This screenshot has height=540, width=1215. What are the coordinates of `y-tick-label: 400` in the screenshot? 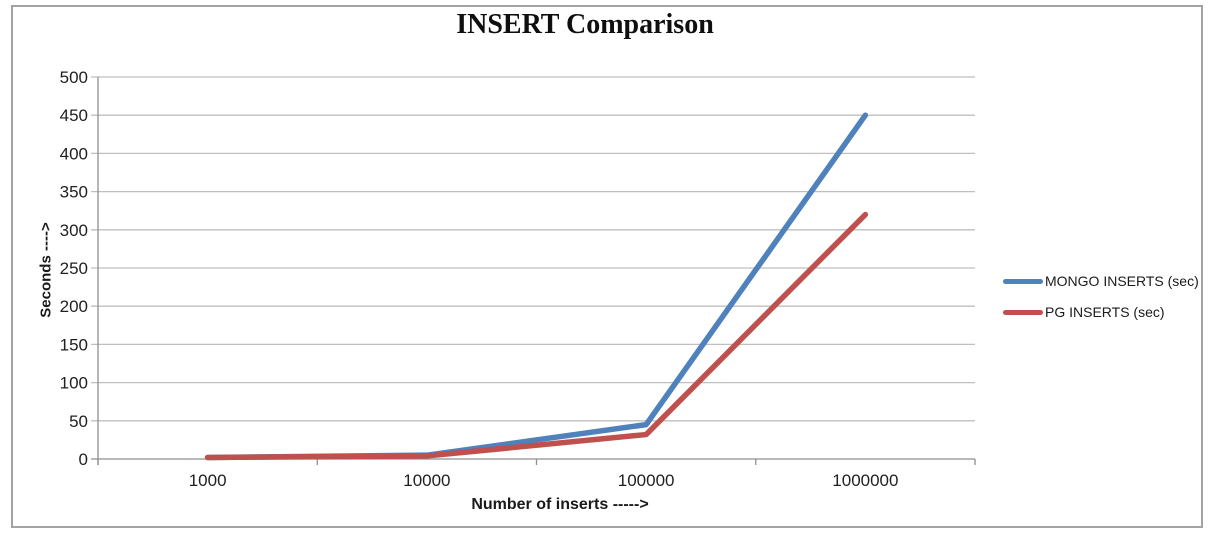 It's located at (74, 153).